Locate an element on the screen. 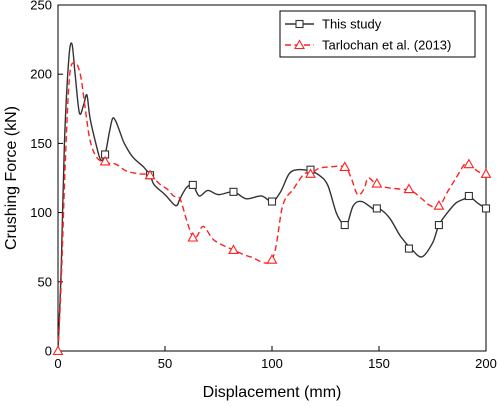 The height and width of the screenshot is (407, 498). legend-marker-triangle is located at coordinates (299, 44).